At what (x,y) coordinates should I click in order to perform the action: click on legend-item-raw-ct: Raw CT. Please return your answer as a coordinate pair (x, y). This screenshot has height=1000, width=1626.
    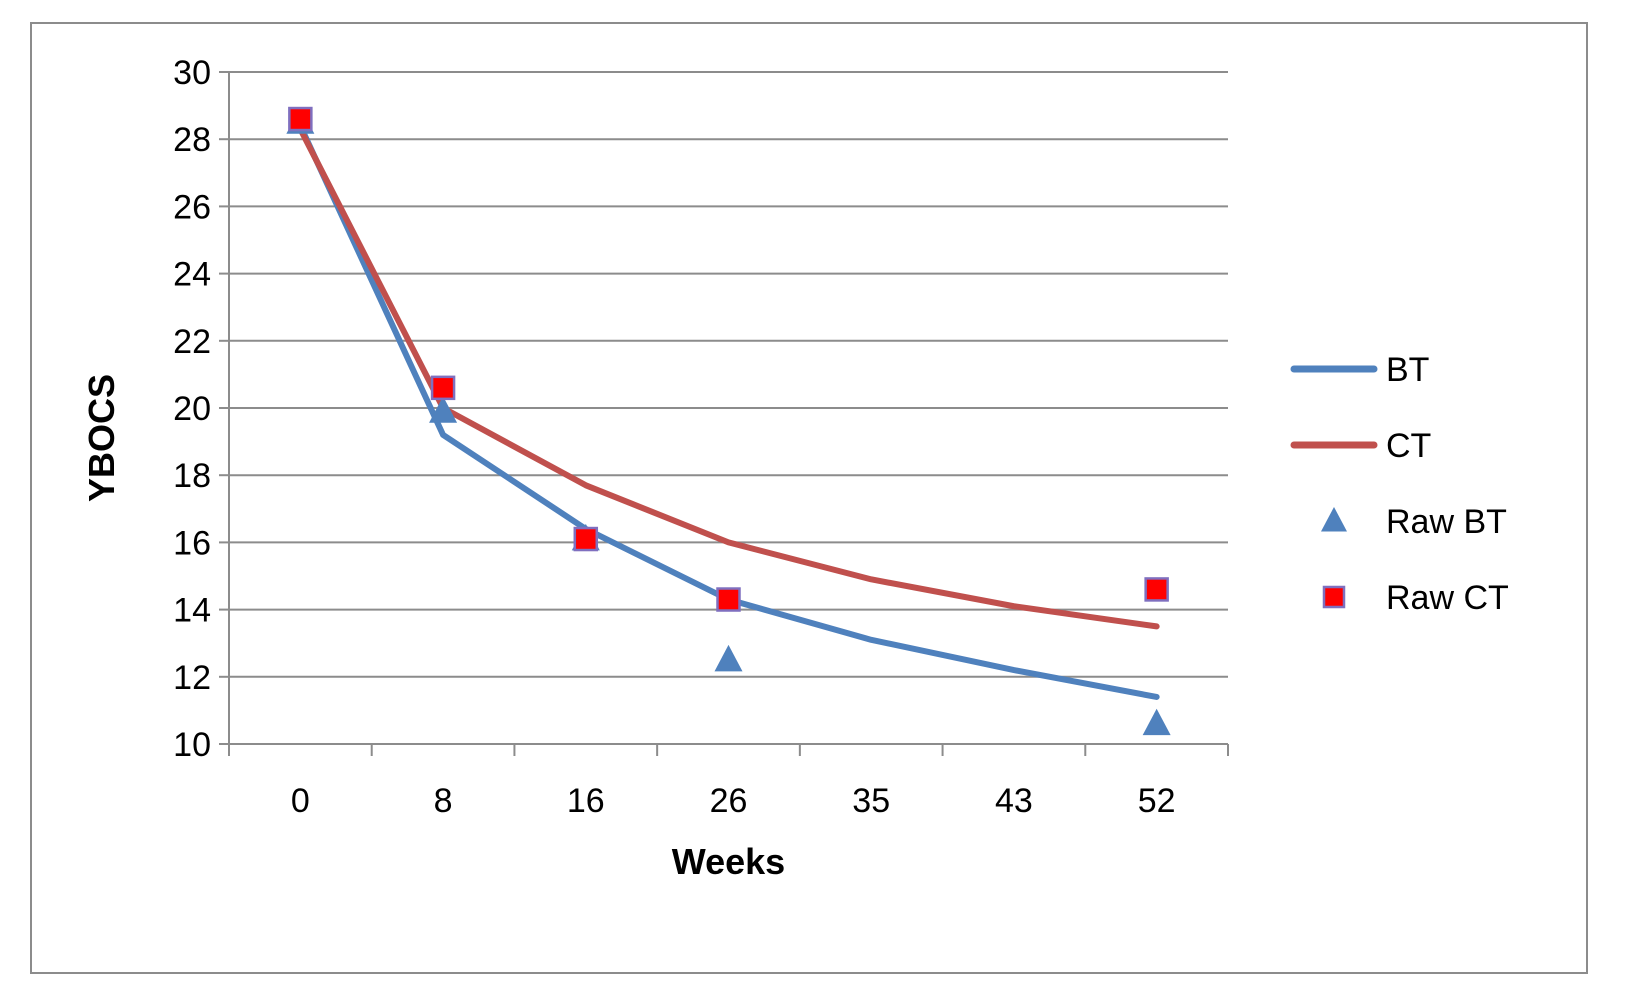
    Looking at the image, I should click on (1415, 598).